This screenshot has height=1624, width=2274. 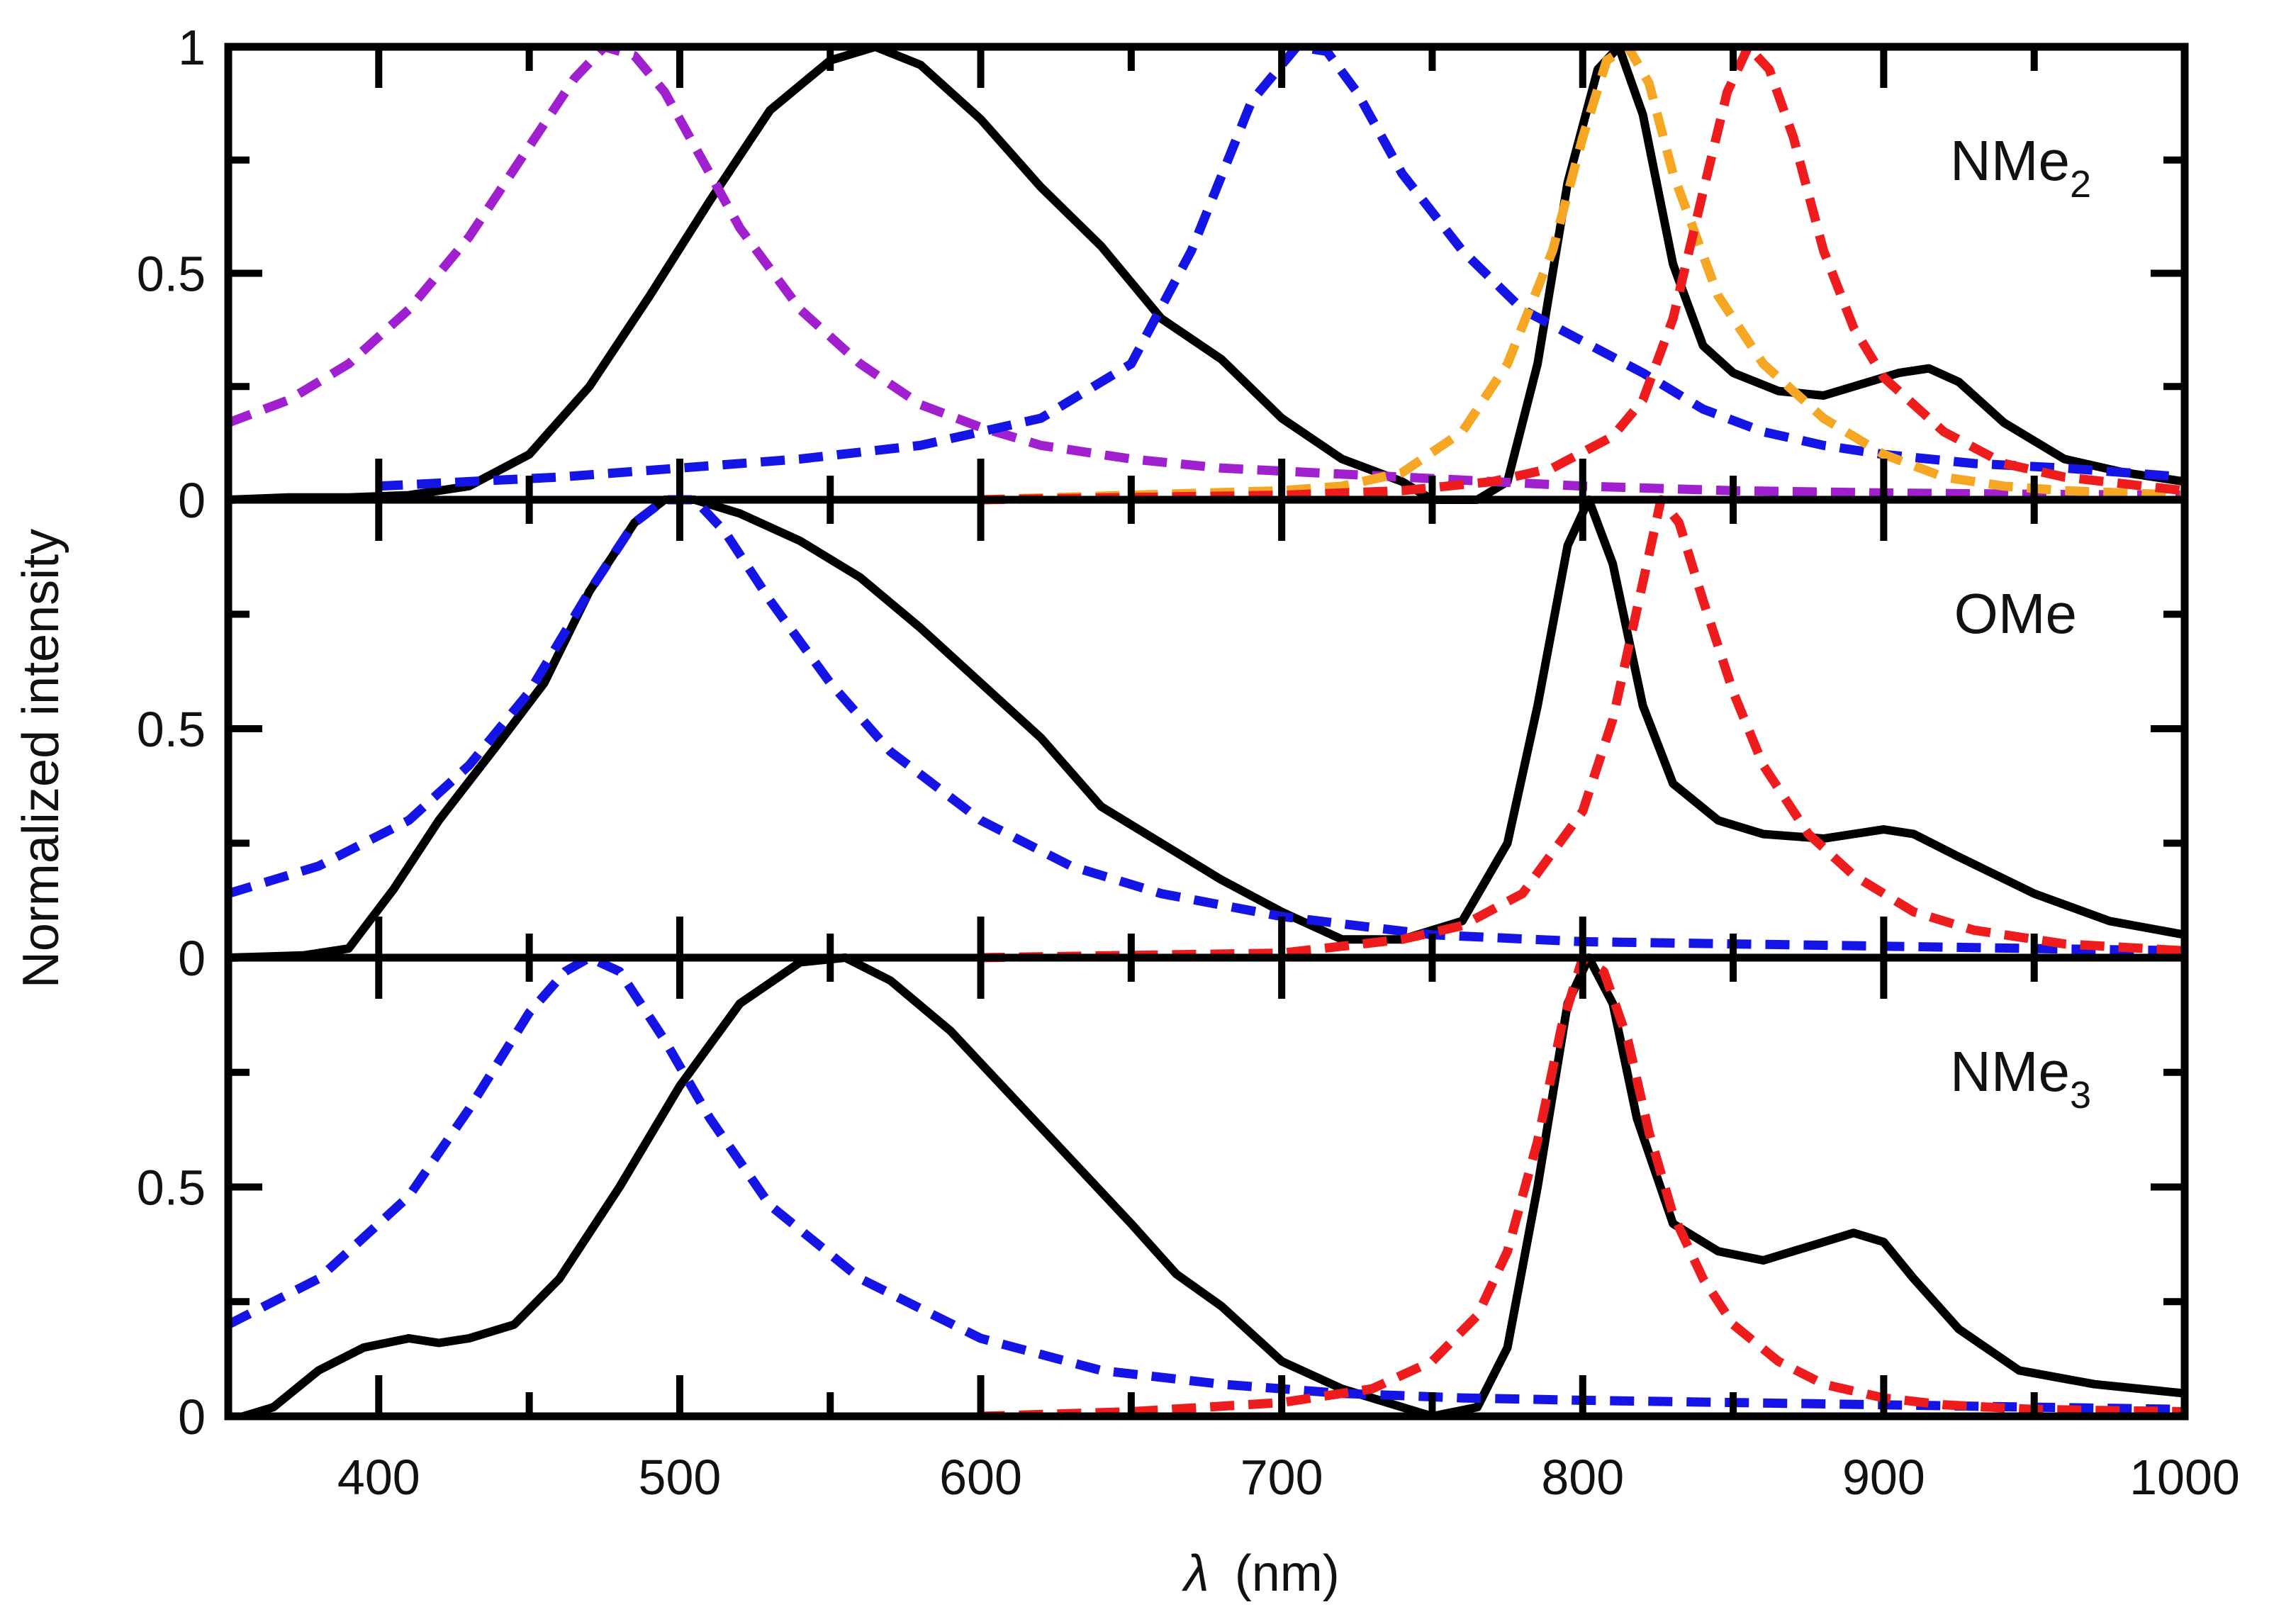 I want to click on panel-3-label: NMe3, so click(x=2020, y=1078).